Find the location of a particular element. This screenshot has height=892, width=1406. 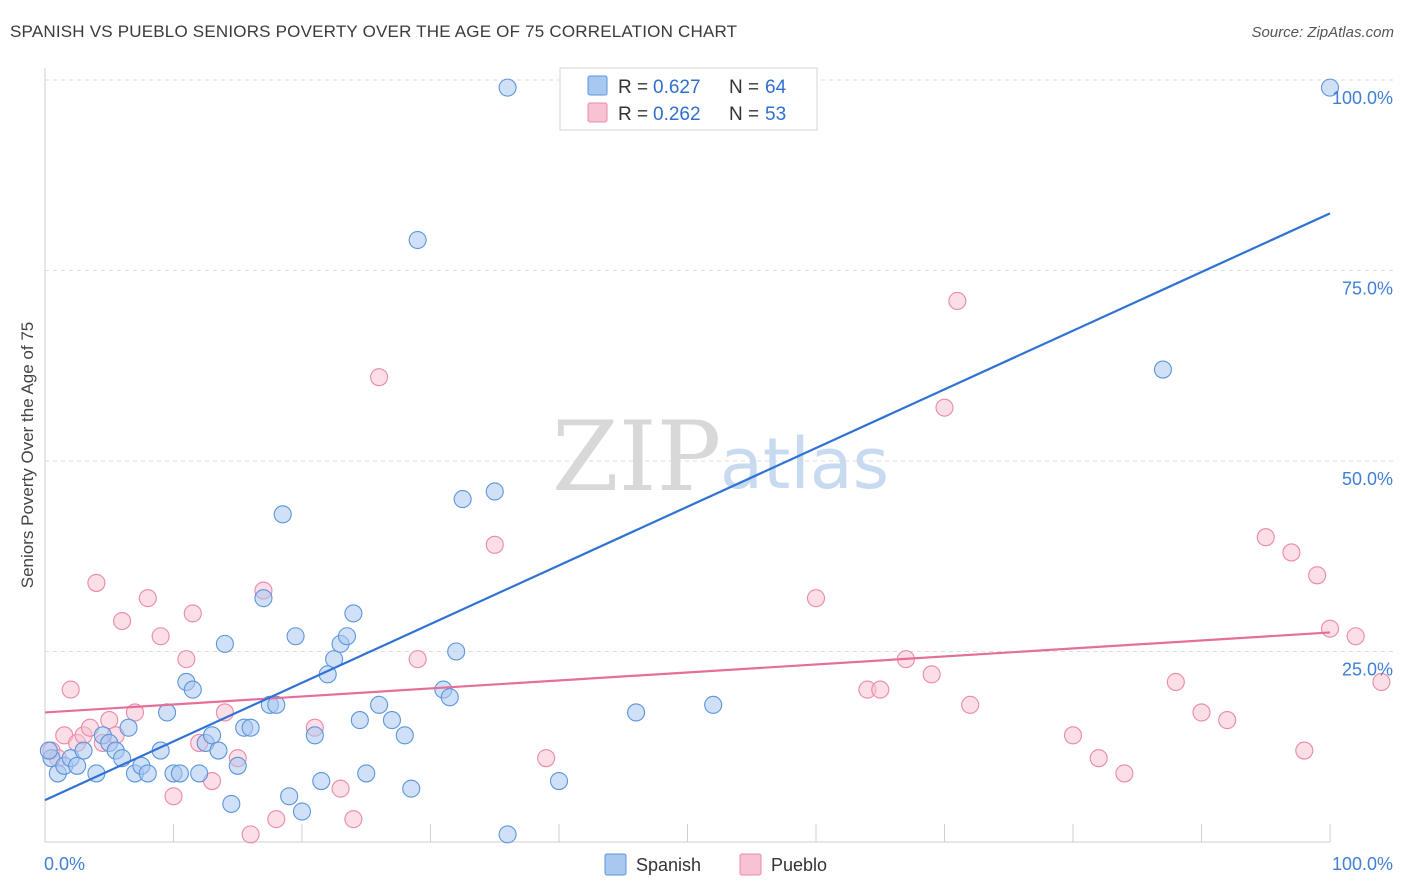

y-tick-label: 25.0% is located at coordinates (1367, 670).